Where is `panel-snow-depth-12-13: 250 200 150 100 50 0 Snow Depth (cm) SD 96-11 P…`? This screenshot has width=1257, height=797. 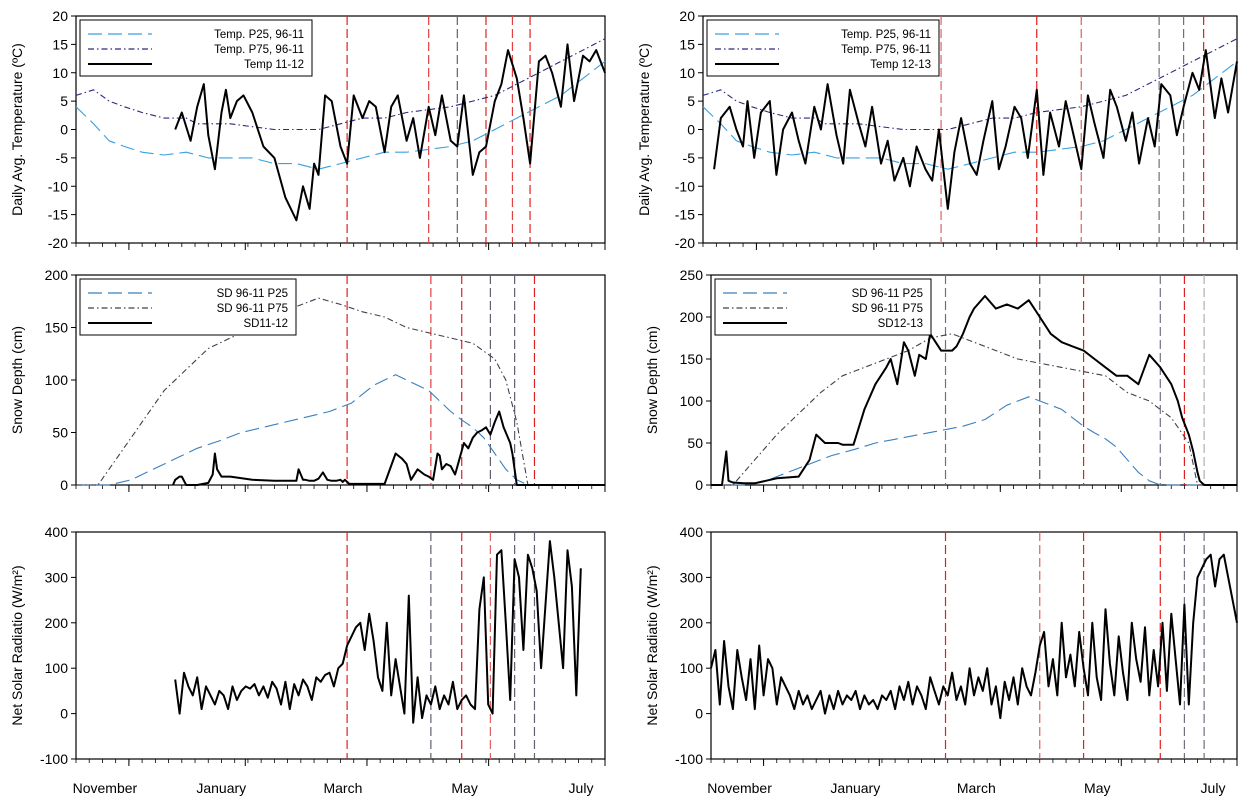 panel-snow-depth-12-13: 250 200 150 100 50 0 Snow Depth (cm) SD 96-11 P… is located at coordinates (941, 380).